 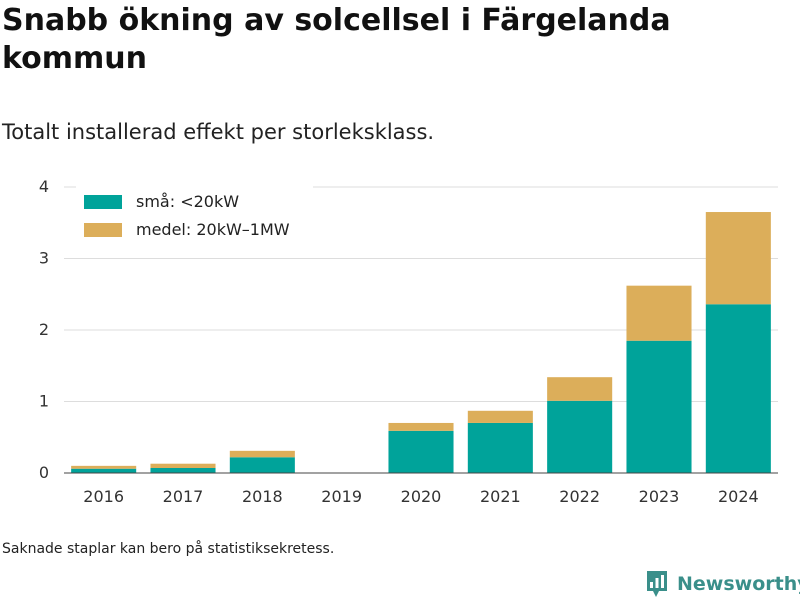 What do you see at coordinates (44, 401) in the screenshot?
I see `y-tick-label: 1` at bounding box center [44, 401].